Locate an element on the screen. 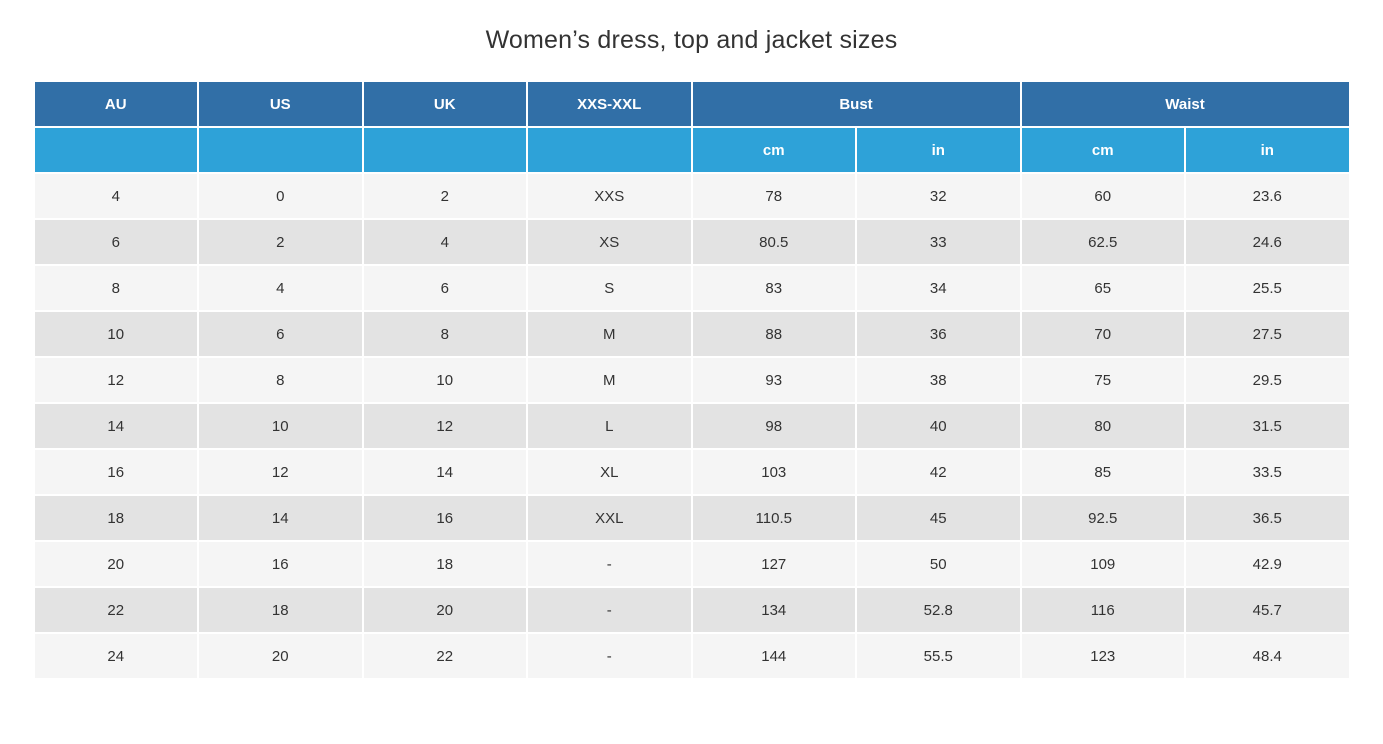 This screenshot has width=1383, height=744. unit-header-bust-cm: cm is located at coordinates (773, 150).